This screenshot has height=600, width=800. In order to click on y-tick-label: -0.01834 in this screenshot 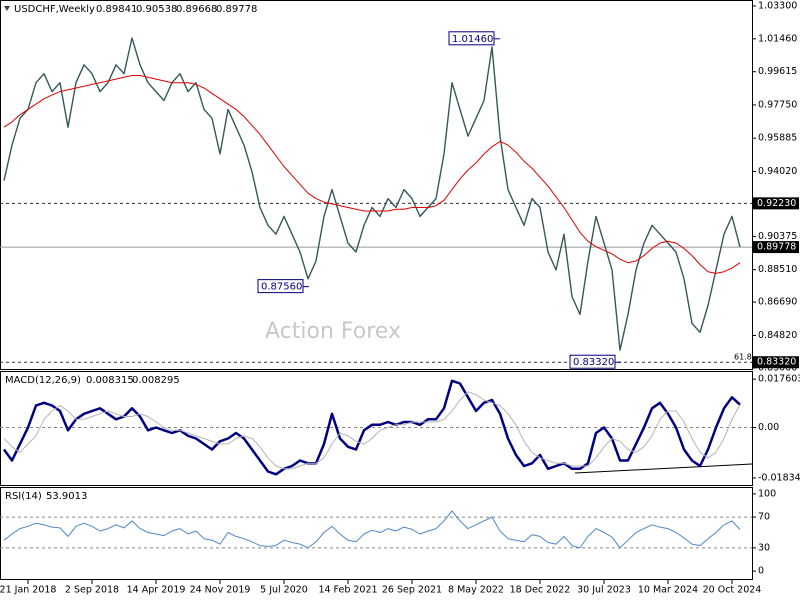, I will do `click(779, 477)`.